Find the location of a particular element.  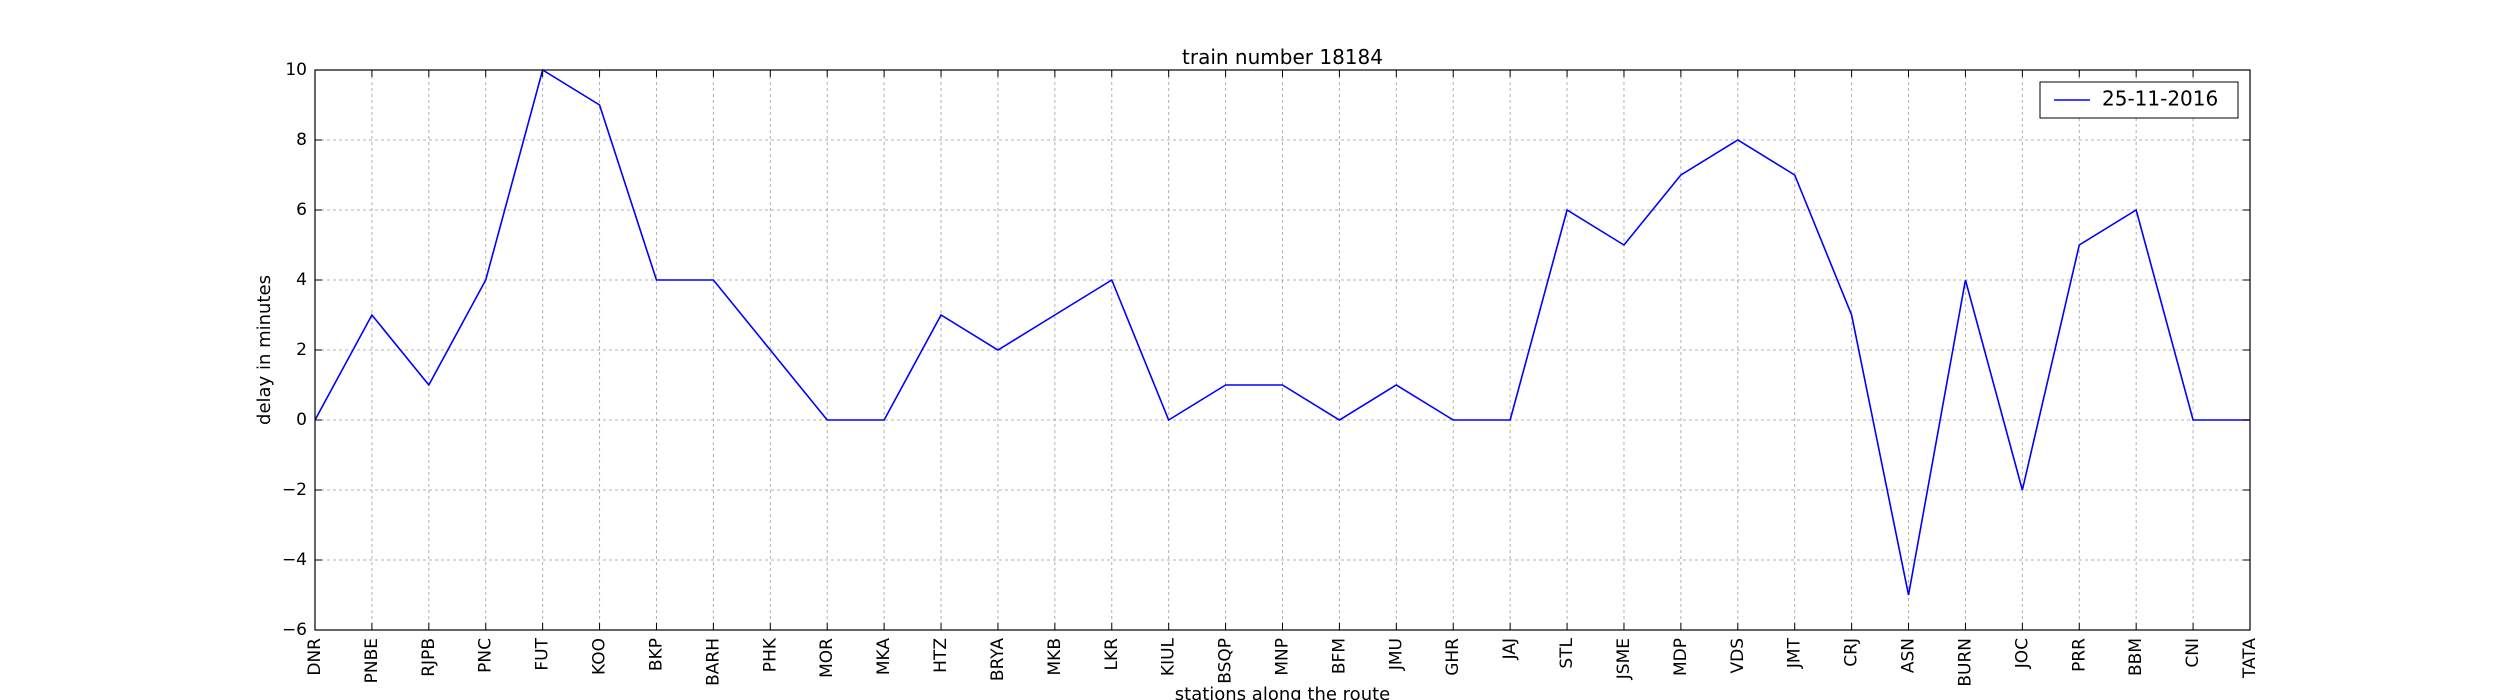

y-axis-label: delay in minutes is located at coordinates (264, 350).